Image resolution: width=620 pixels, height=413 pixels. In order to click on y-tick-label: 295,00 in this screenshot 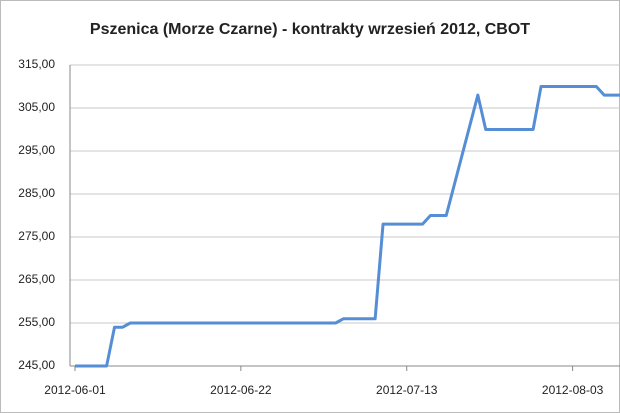, I will do `click(36, 150)`.